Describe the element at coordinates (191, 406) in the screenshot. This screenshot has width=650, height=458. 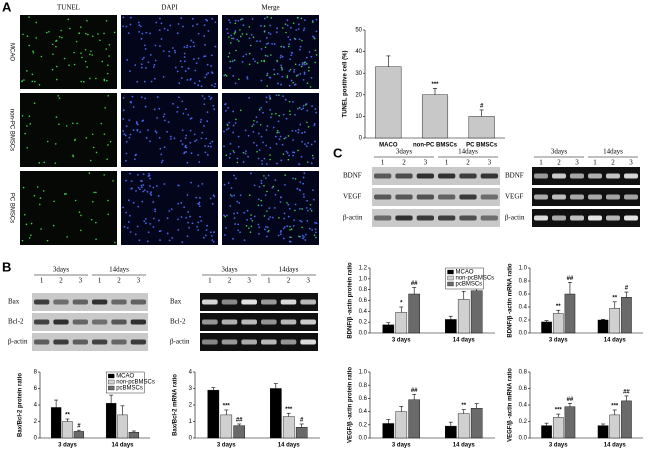
I see `y-tick-label: 2` at that location.